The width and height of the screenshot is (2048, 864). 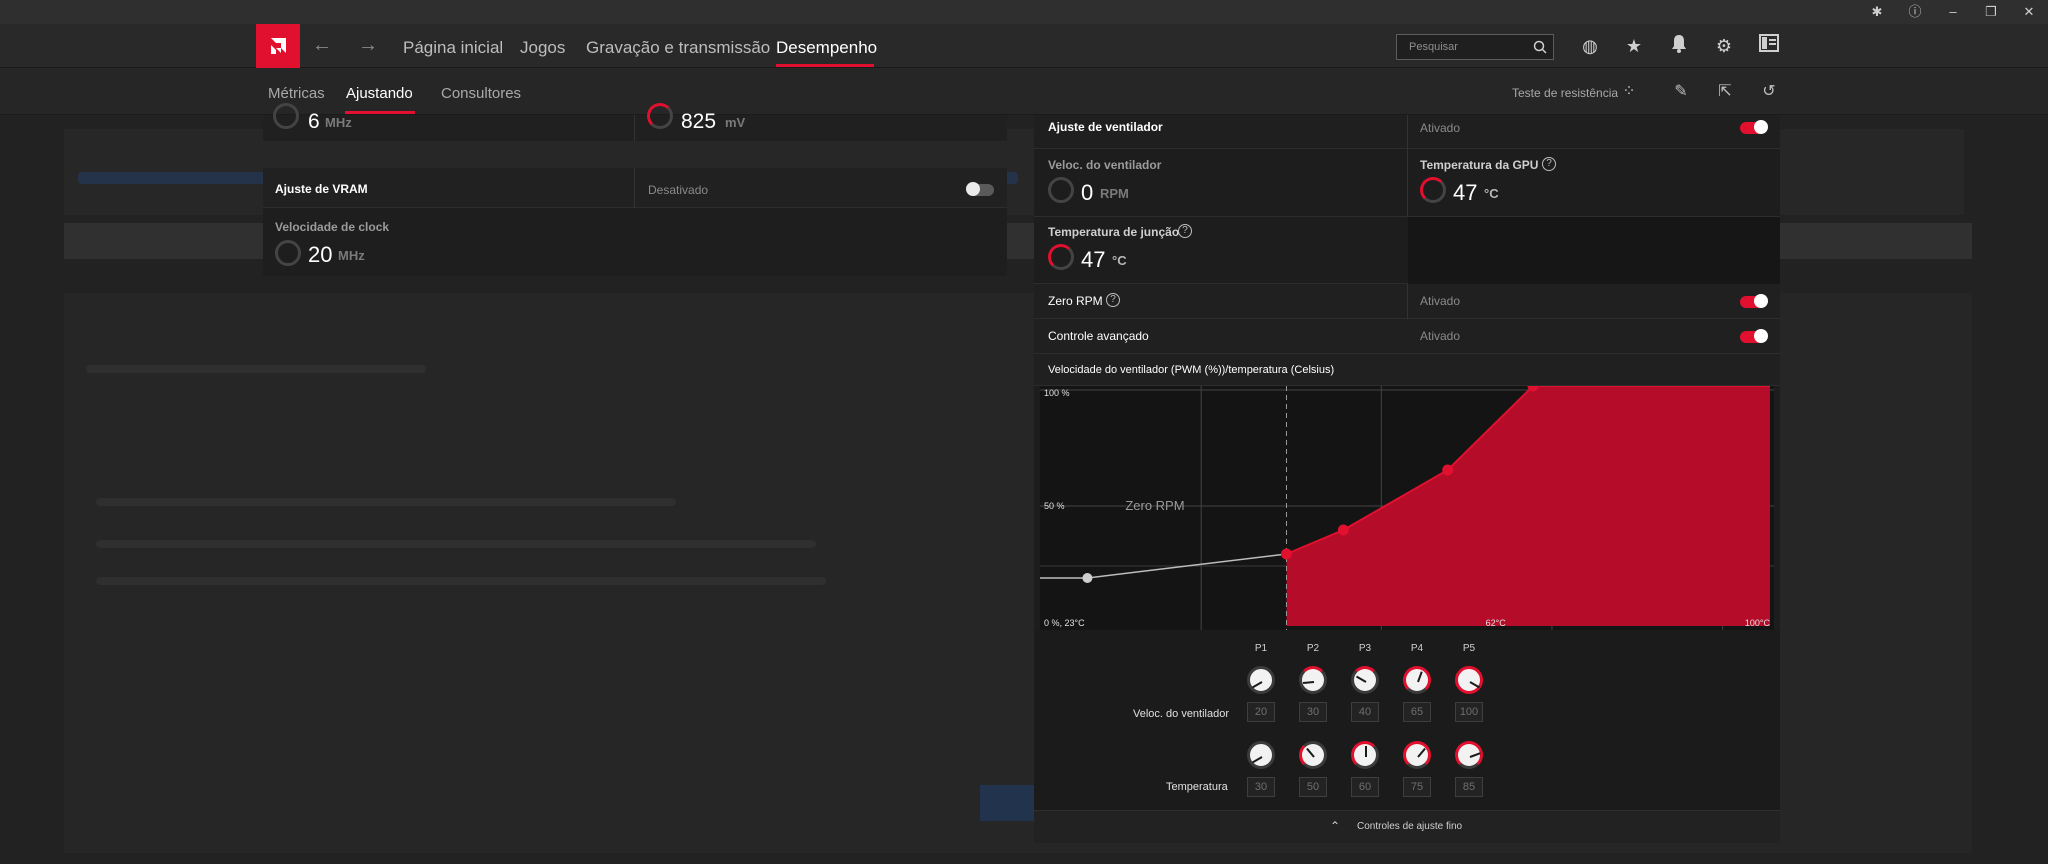 I want to click on fan-value-p5: 100, so click(x=1469, y=712).